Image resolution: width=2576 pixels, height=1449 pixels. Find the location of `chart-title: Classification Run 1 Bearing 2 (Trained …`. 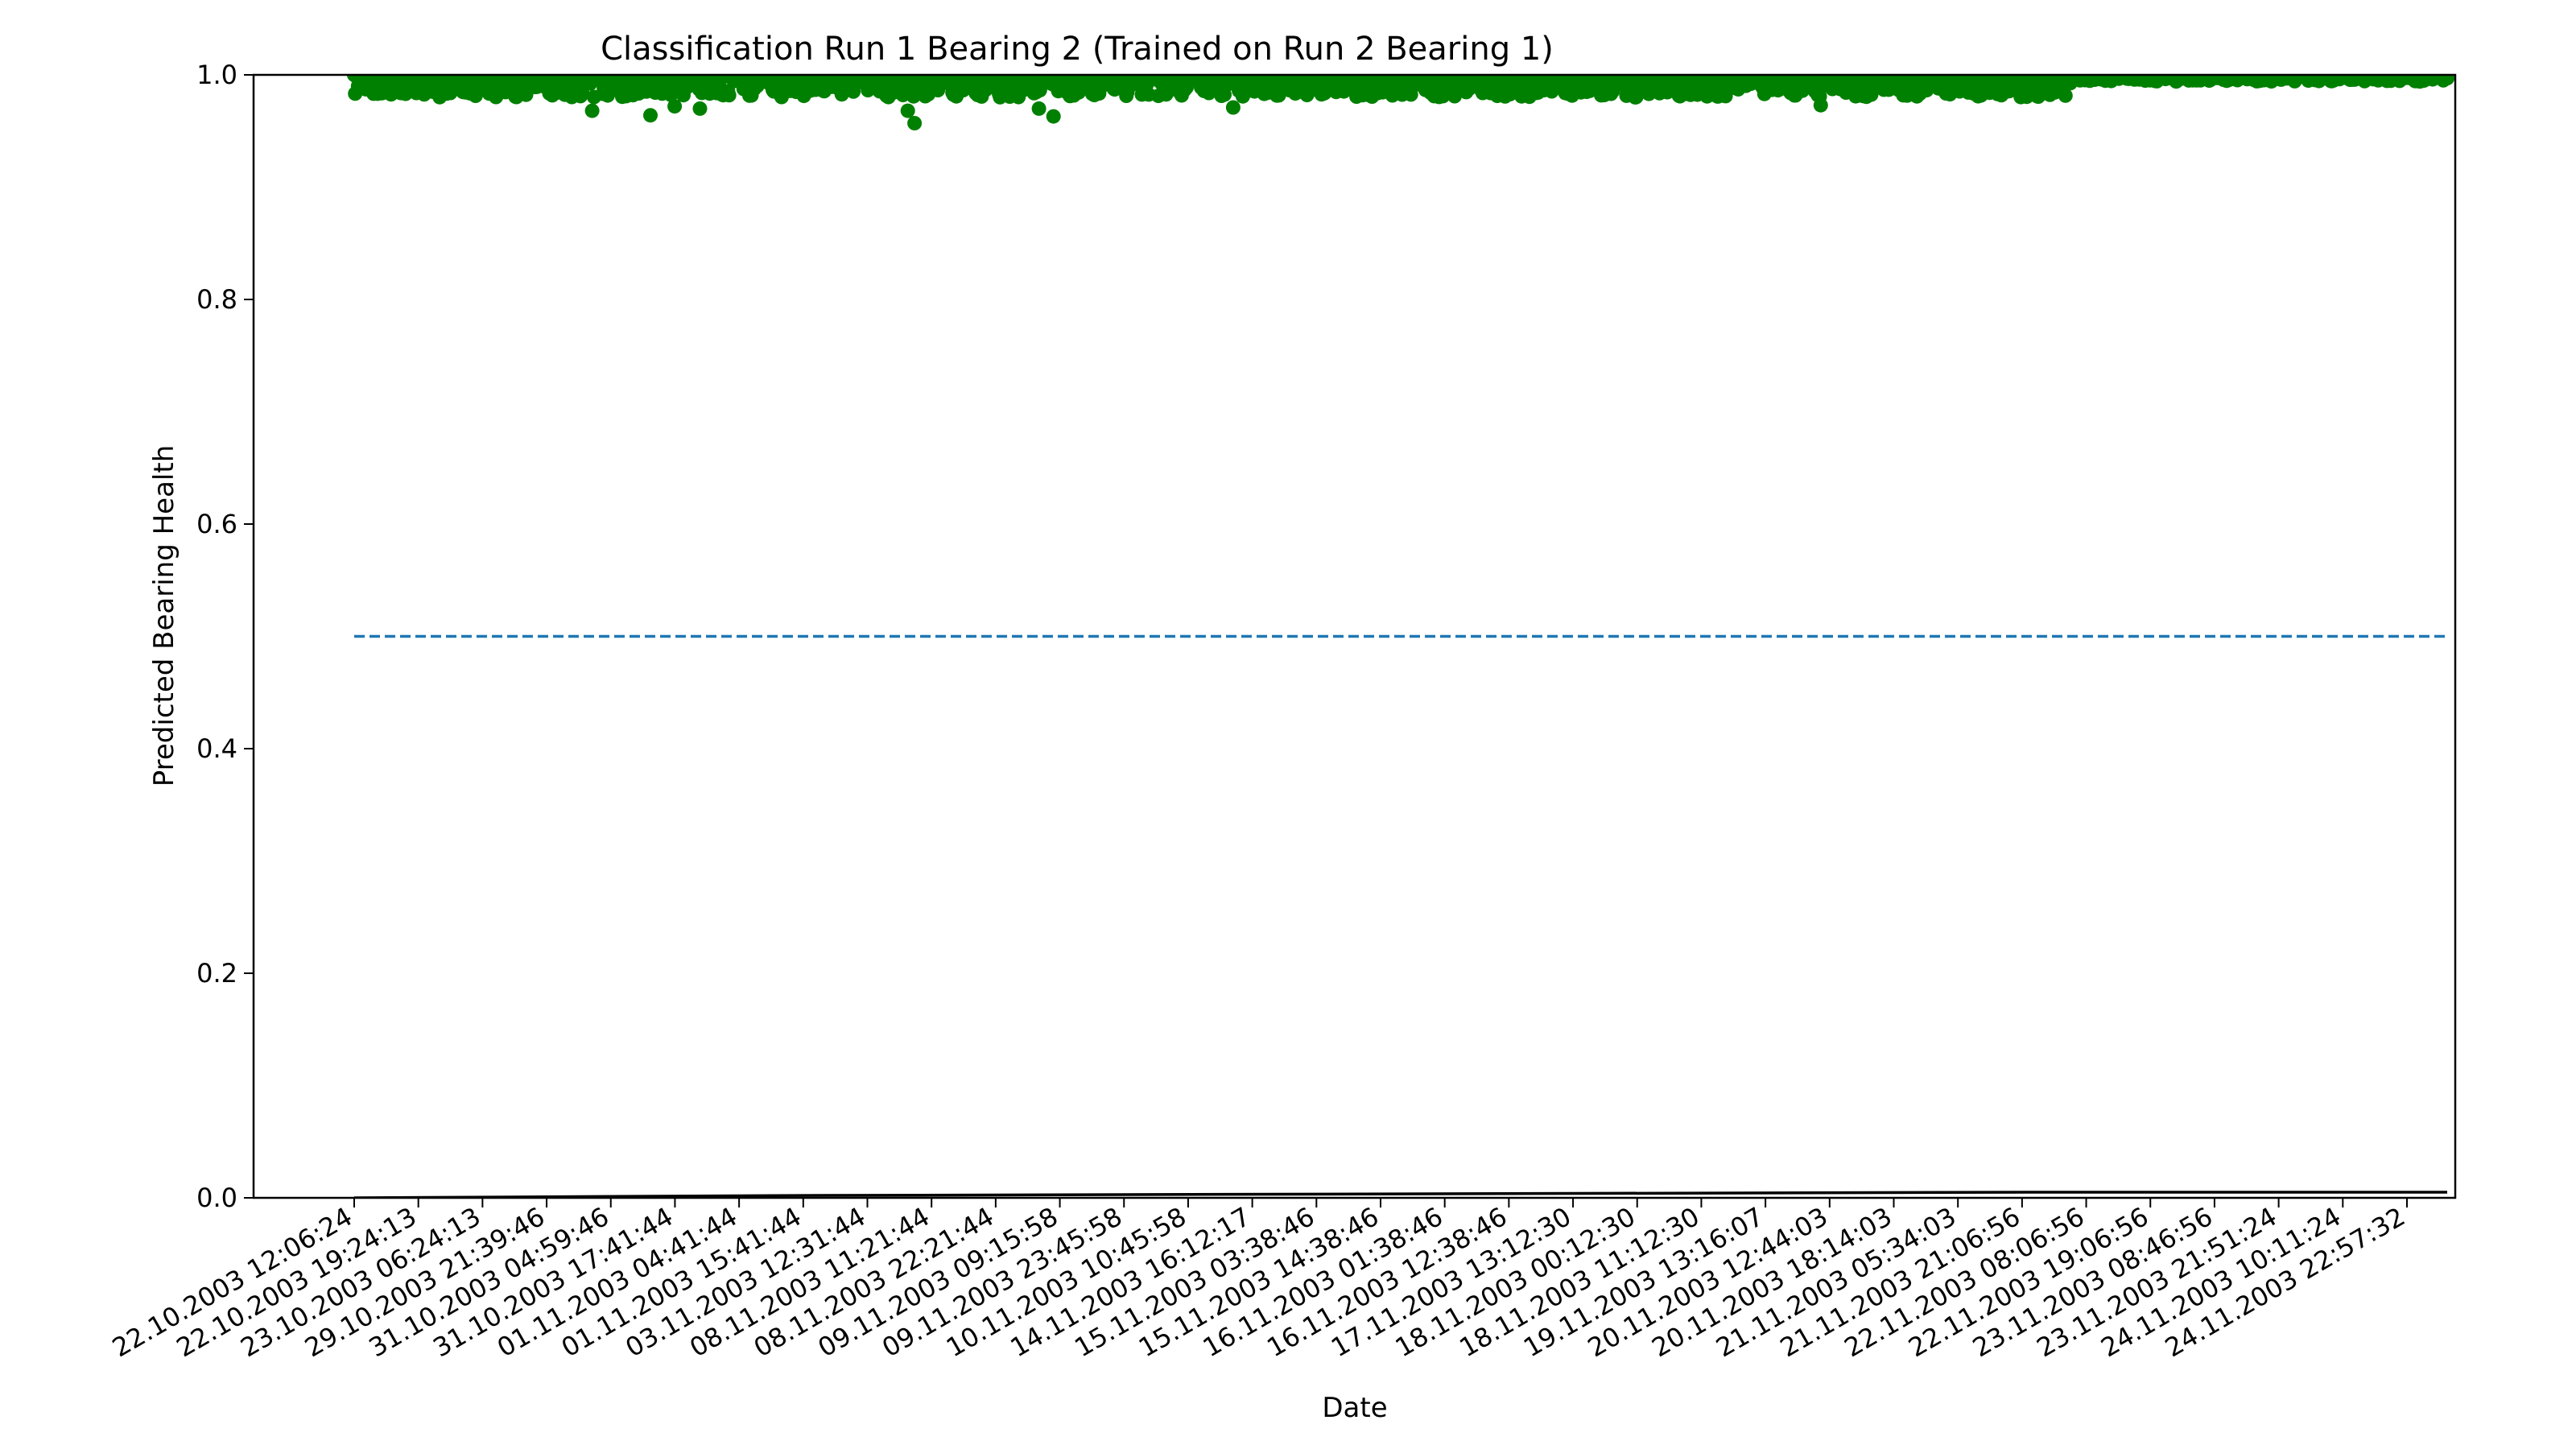

chart-title: Classification Run 1 Bearing 2 (Trained … is located at coordinates (1077, 49).